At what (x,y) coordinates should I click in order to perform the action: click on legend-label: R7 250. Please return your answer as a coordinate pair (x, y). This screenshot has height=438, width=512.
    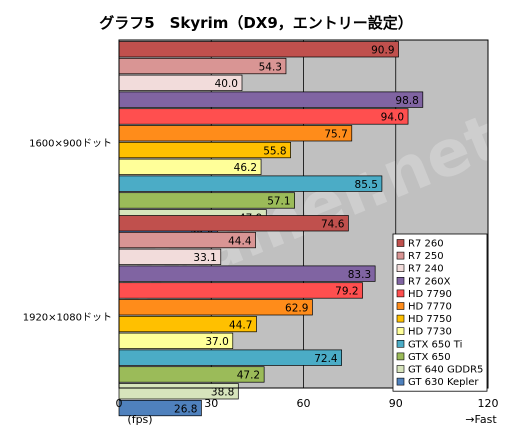
    Looking at the image, I should click on (426, 256).